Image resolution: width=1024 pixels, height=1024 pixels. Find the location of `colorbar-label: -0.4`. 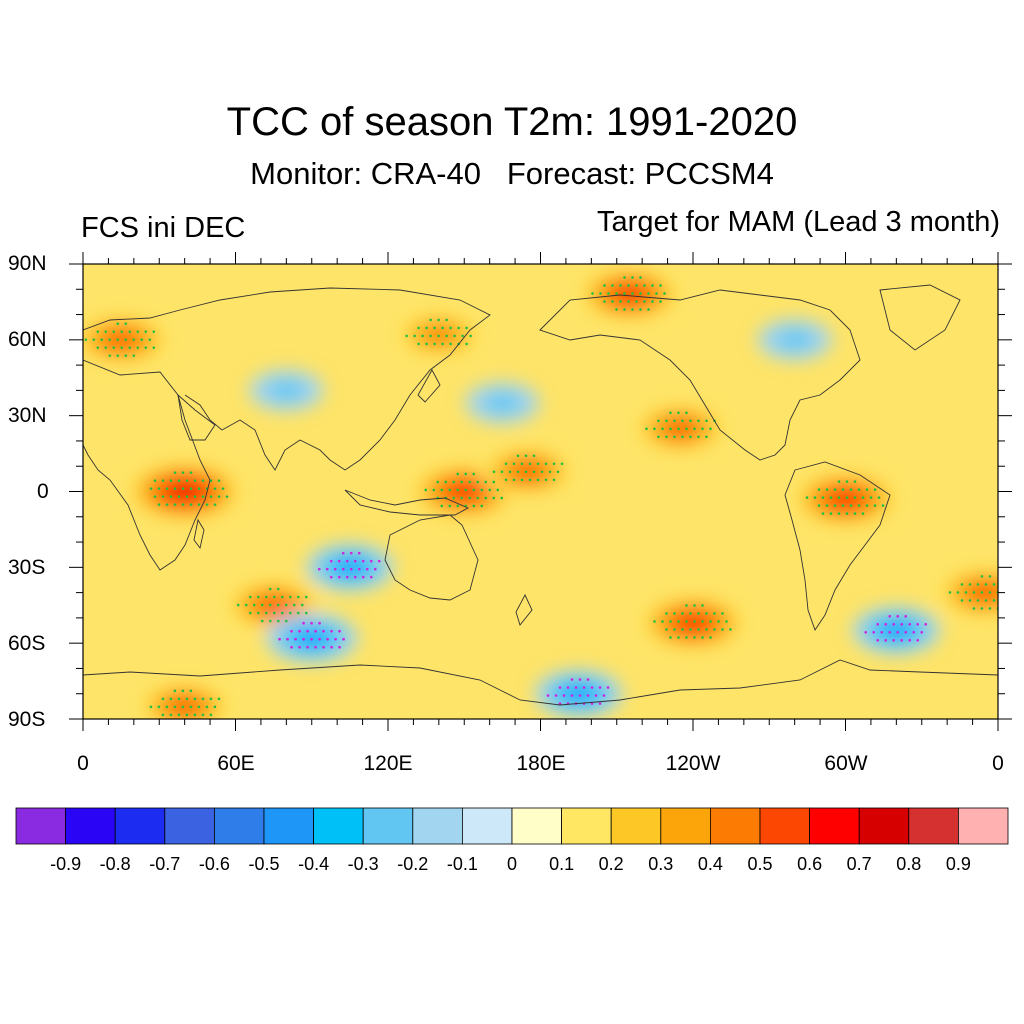

colorbar-label: -0.4 is located at coordinates (314, 864).